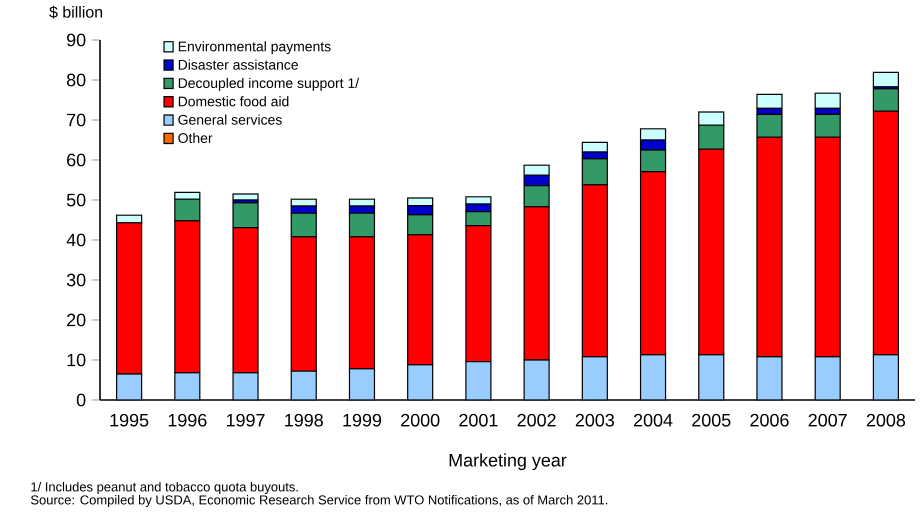  What do you see at coordinates (420, 420) in the screenshot?
I see `x-tick-label: 2000` at bounding box center [420, 420].